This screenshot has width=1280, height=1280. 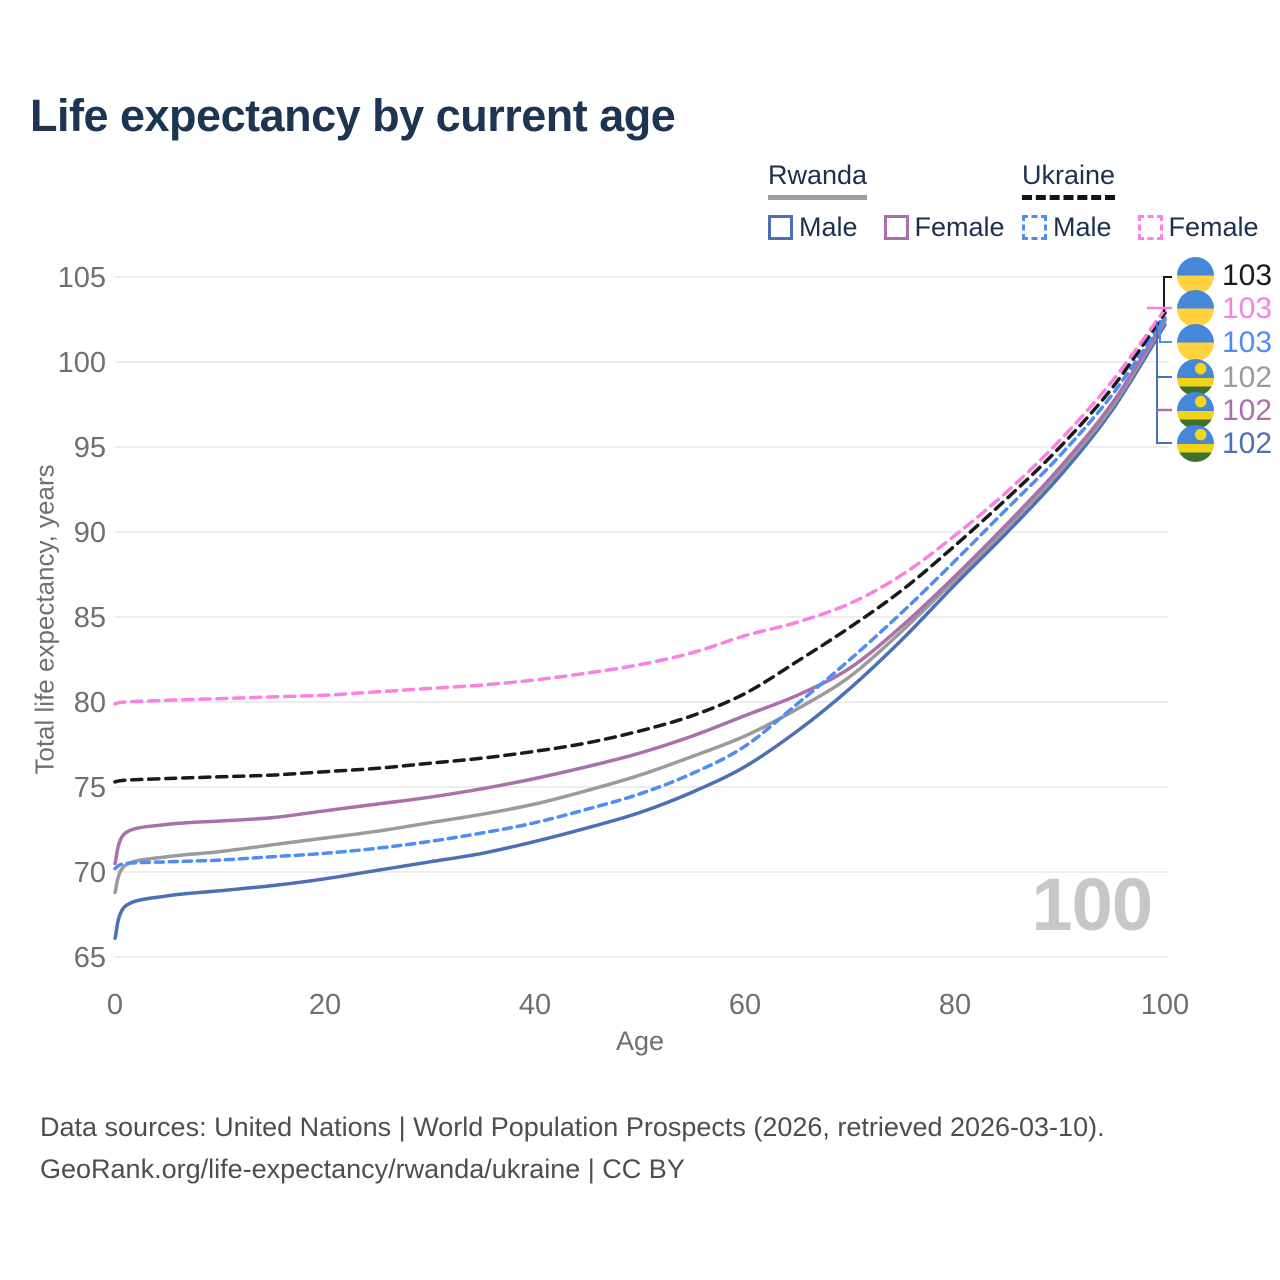 What do you see at coordinates (640, 1041) in the screenshot?
I see `x-axis-title: Age` at bounding box center [640, 1041].